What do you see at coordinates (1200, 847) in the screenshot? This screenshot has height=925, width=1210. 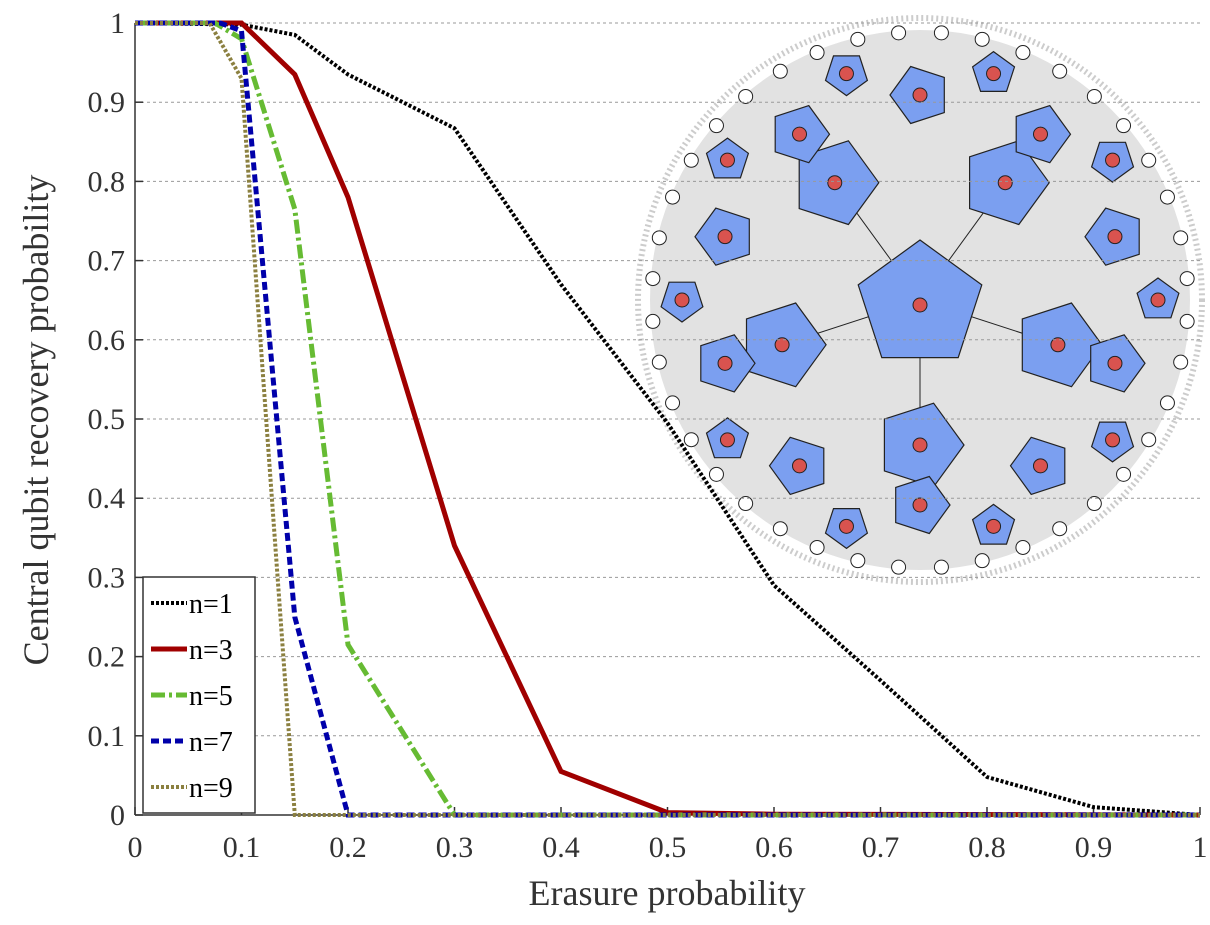 I see `x-tick-label: 1` at bounding box center [1200, 847].